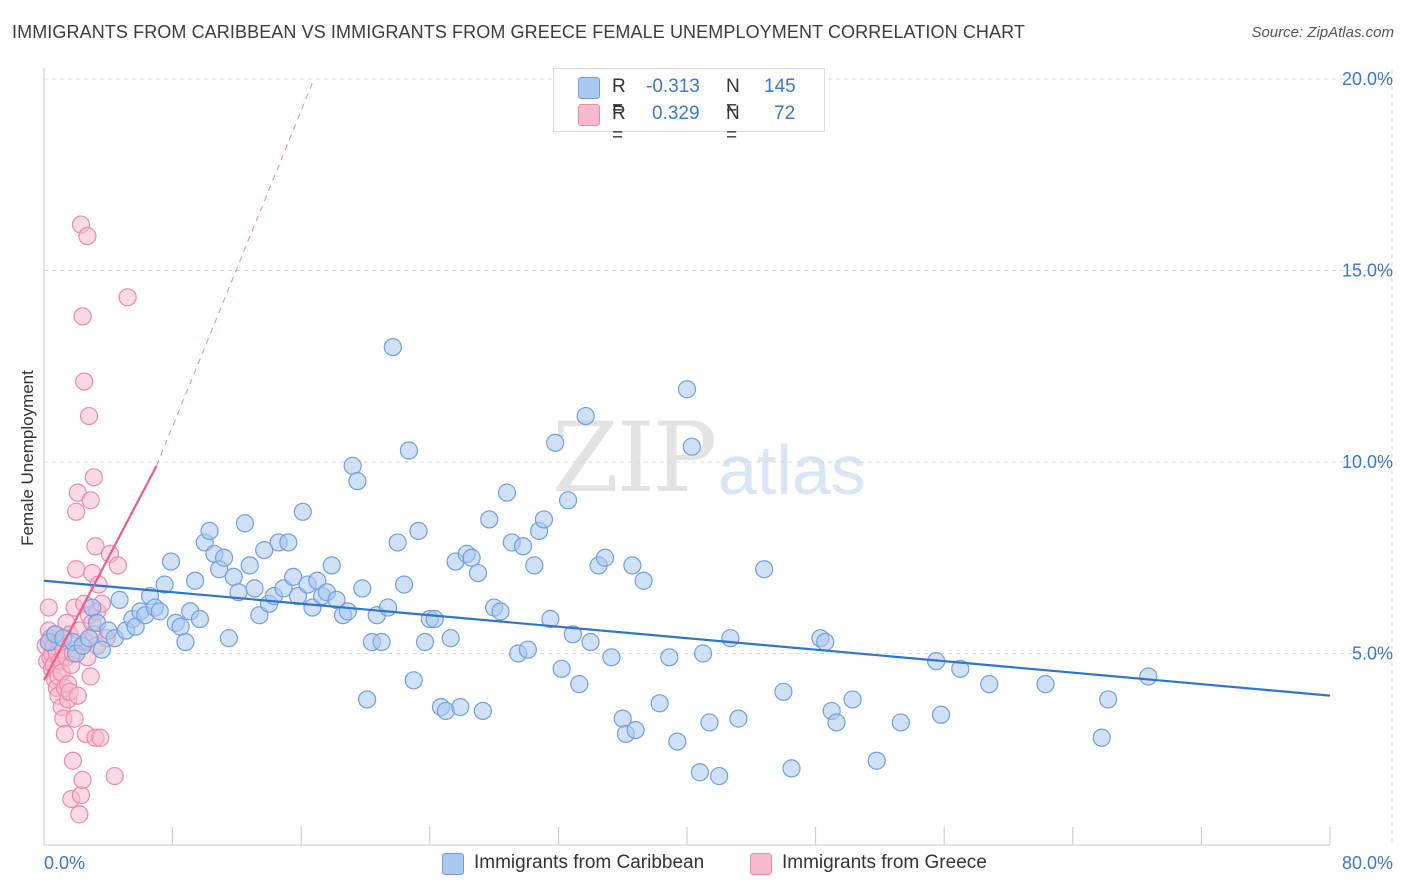 The height and width of the screenshot is (892, 1406). What do you see at coordinates (673, 86) in the screenshot?
I see `r-value: -0.313` at bounding box center [673, 86].